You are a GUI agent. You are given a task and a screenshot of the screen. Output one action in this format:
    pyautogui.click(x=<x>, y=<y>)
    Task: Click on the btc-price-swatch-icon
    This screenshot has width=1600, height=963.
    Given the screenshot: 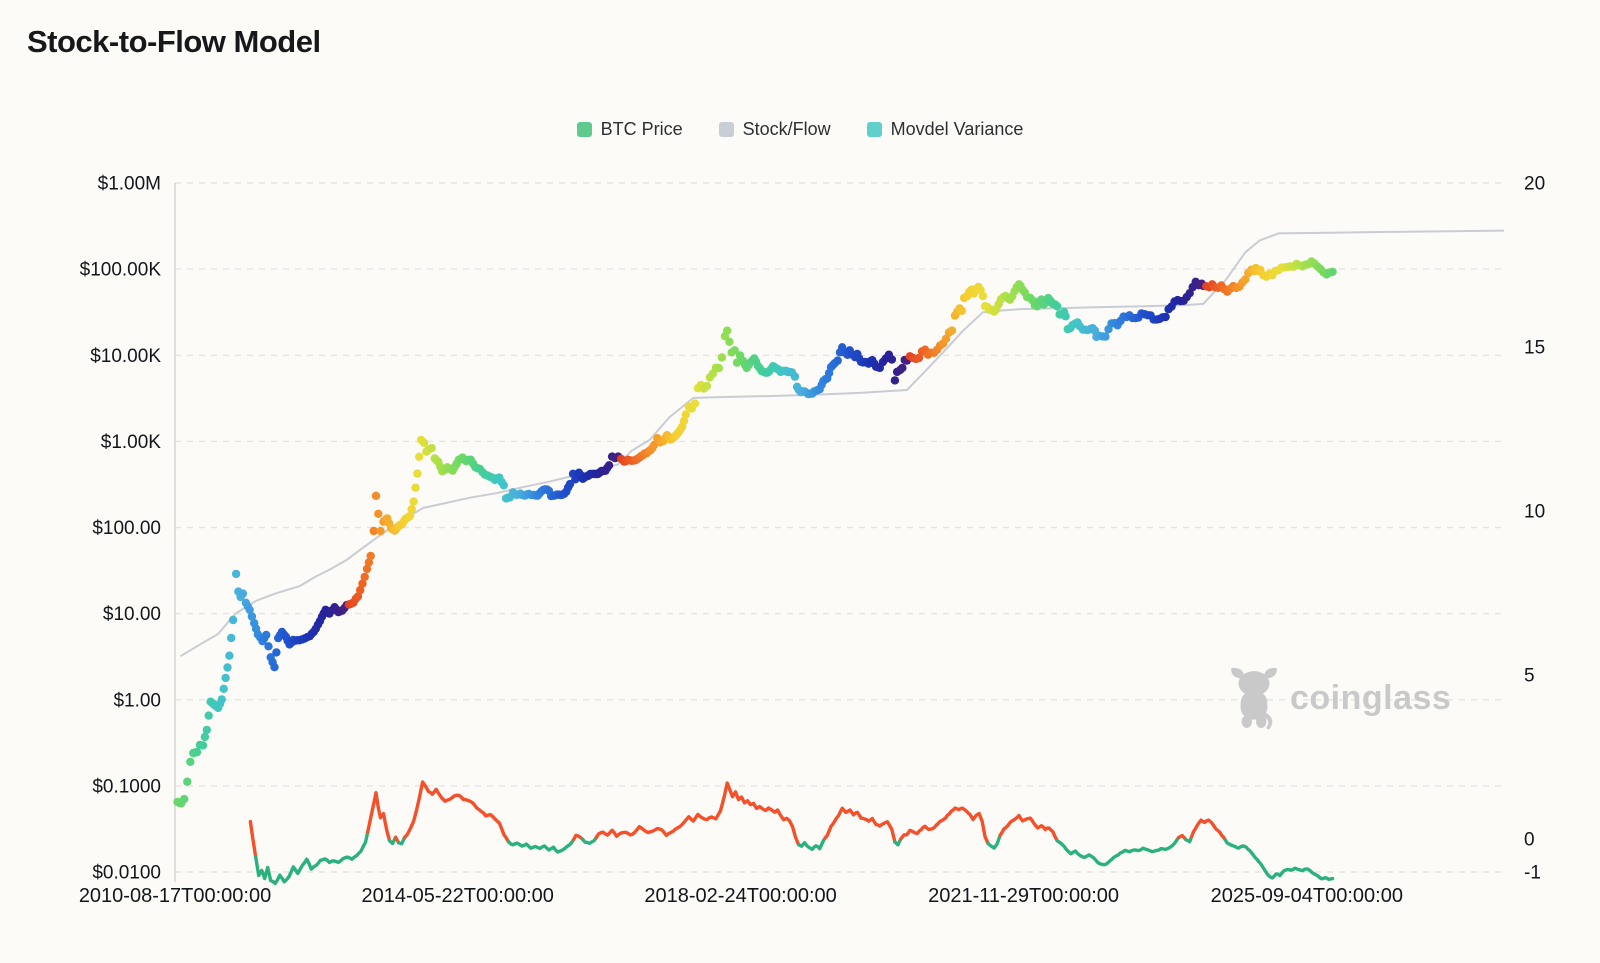 What is the action you would take?
    pyautogui.click(x=584, y=129)
    